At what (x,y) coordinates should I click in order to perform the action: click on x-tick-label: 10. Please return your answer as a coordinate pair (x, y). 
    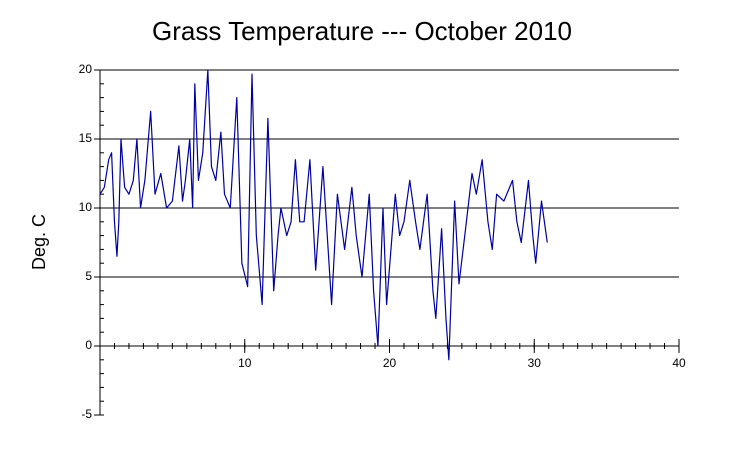
    Looking at the image, I should click on (245, 363).